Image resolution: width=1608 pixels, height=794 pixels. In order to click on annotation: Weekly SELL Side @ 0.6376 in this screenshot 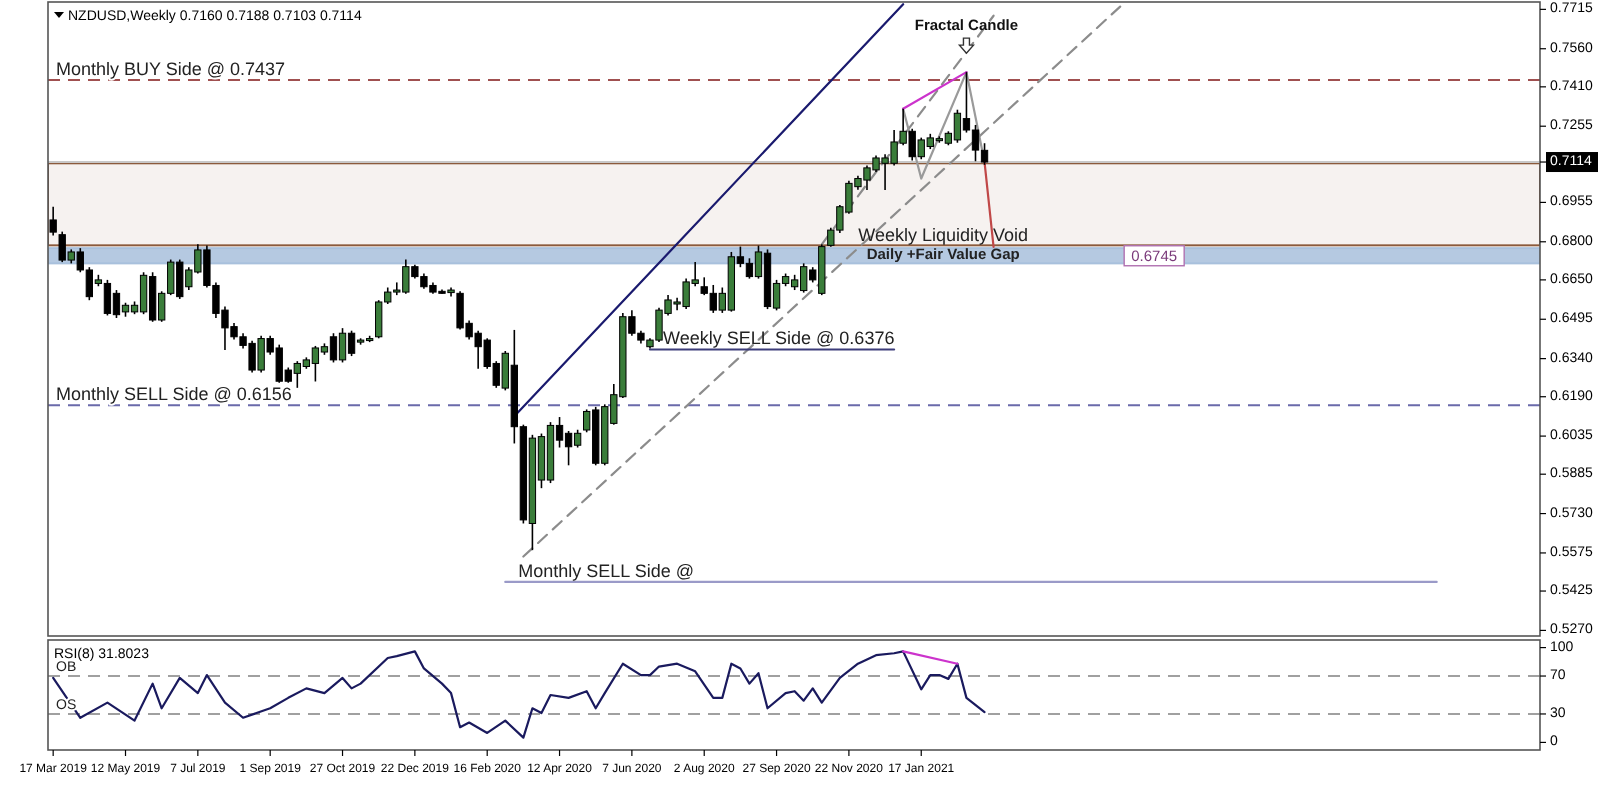, I will do `click(779, 338)`.